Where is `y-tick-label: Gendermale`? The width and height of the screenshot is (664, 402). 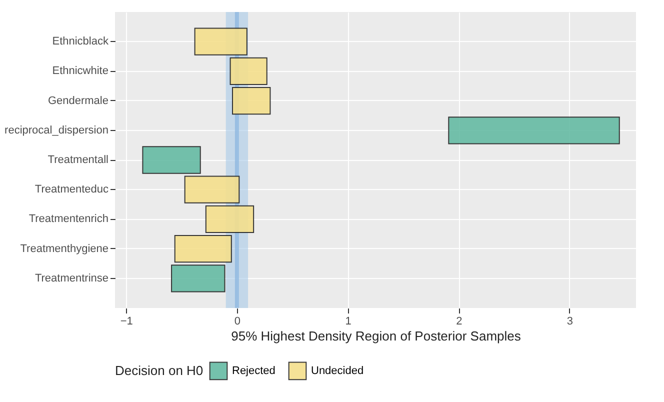 y-tick-label: Gendermale is located at coordinates (78, 100).